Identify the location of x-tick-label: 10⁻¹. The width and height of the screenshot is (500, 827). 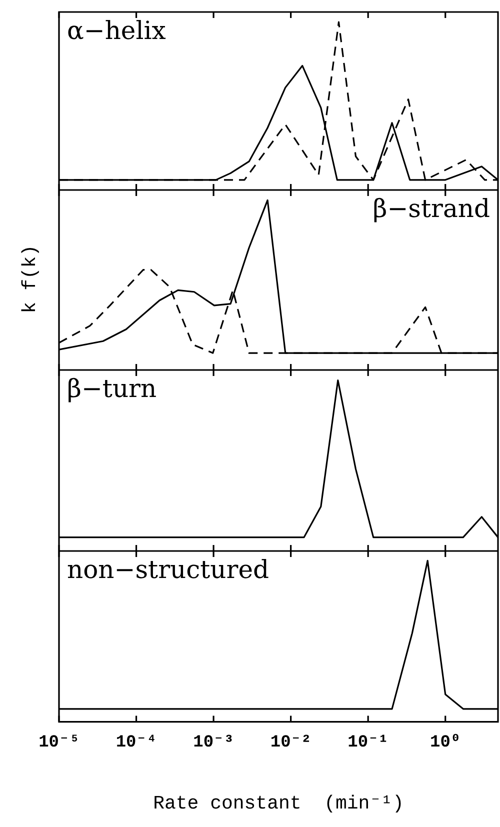
(368, 742).